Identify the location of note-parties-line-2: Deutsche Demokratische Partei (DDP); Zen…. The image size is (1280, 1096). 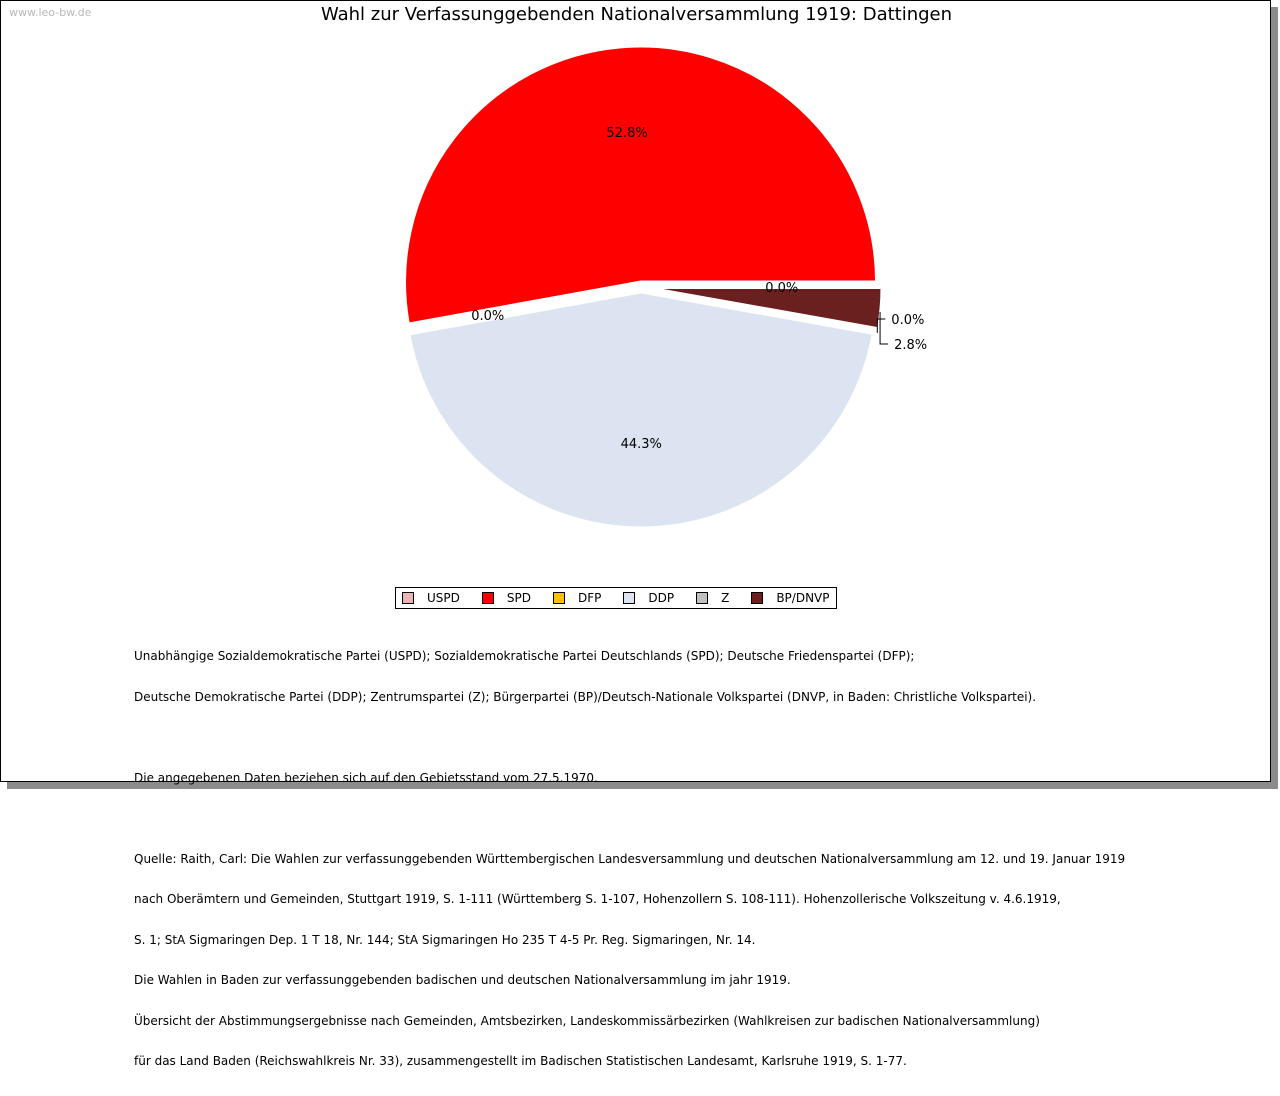
(585, 696).